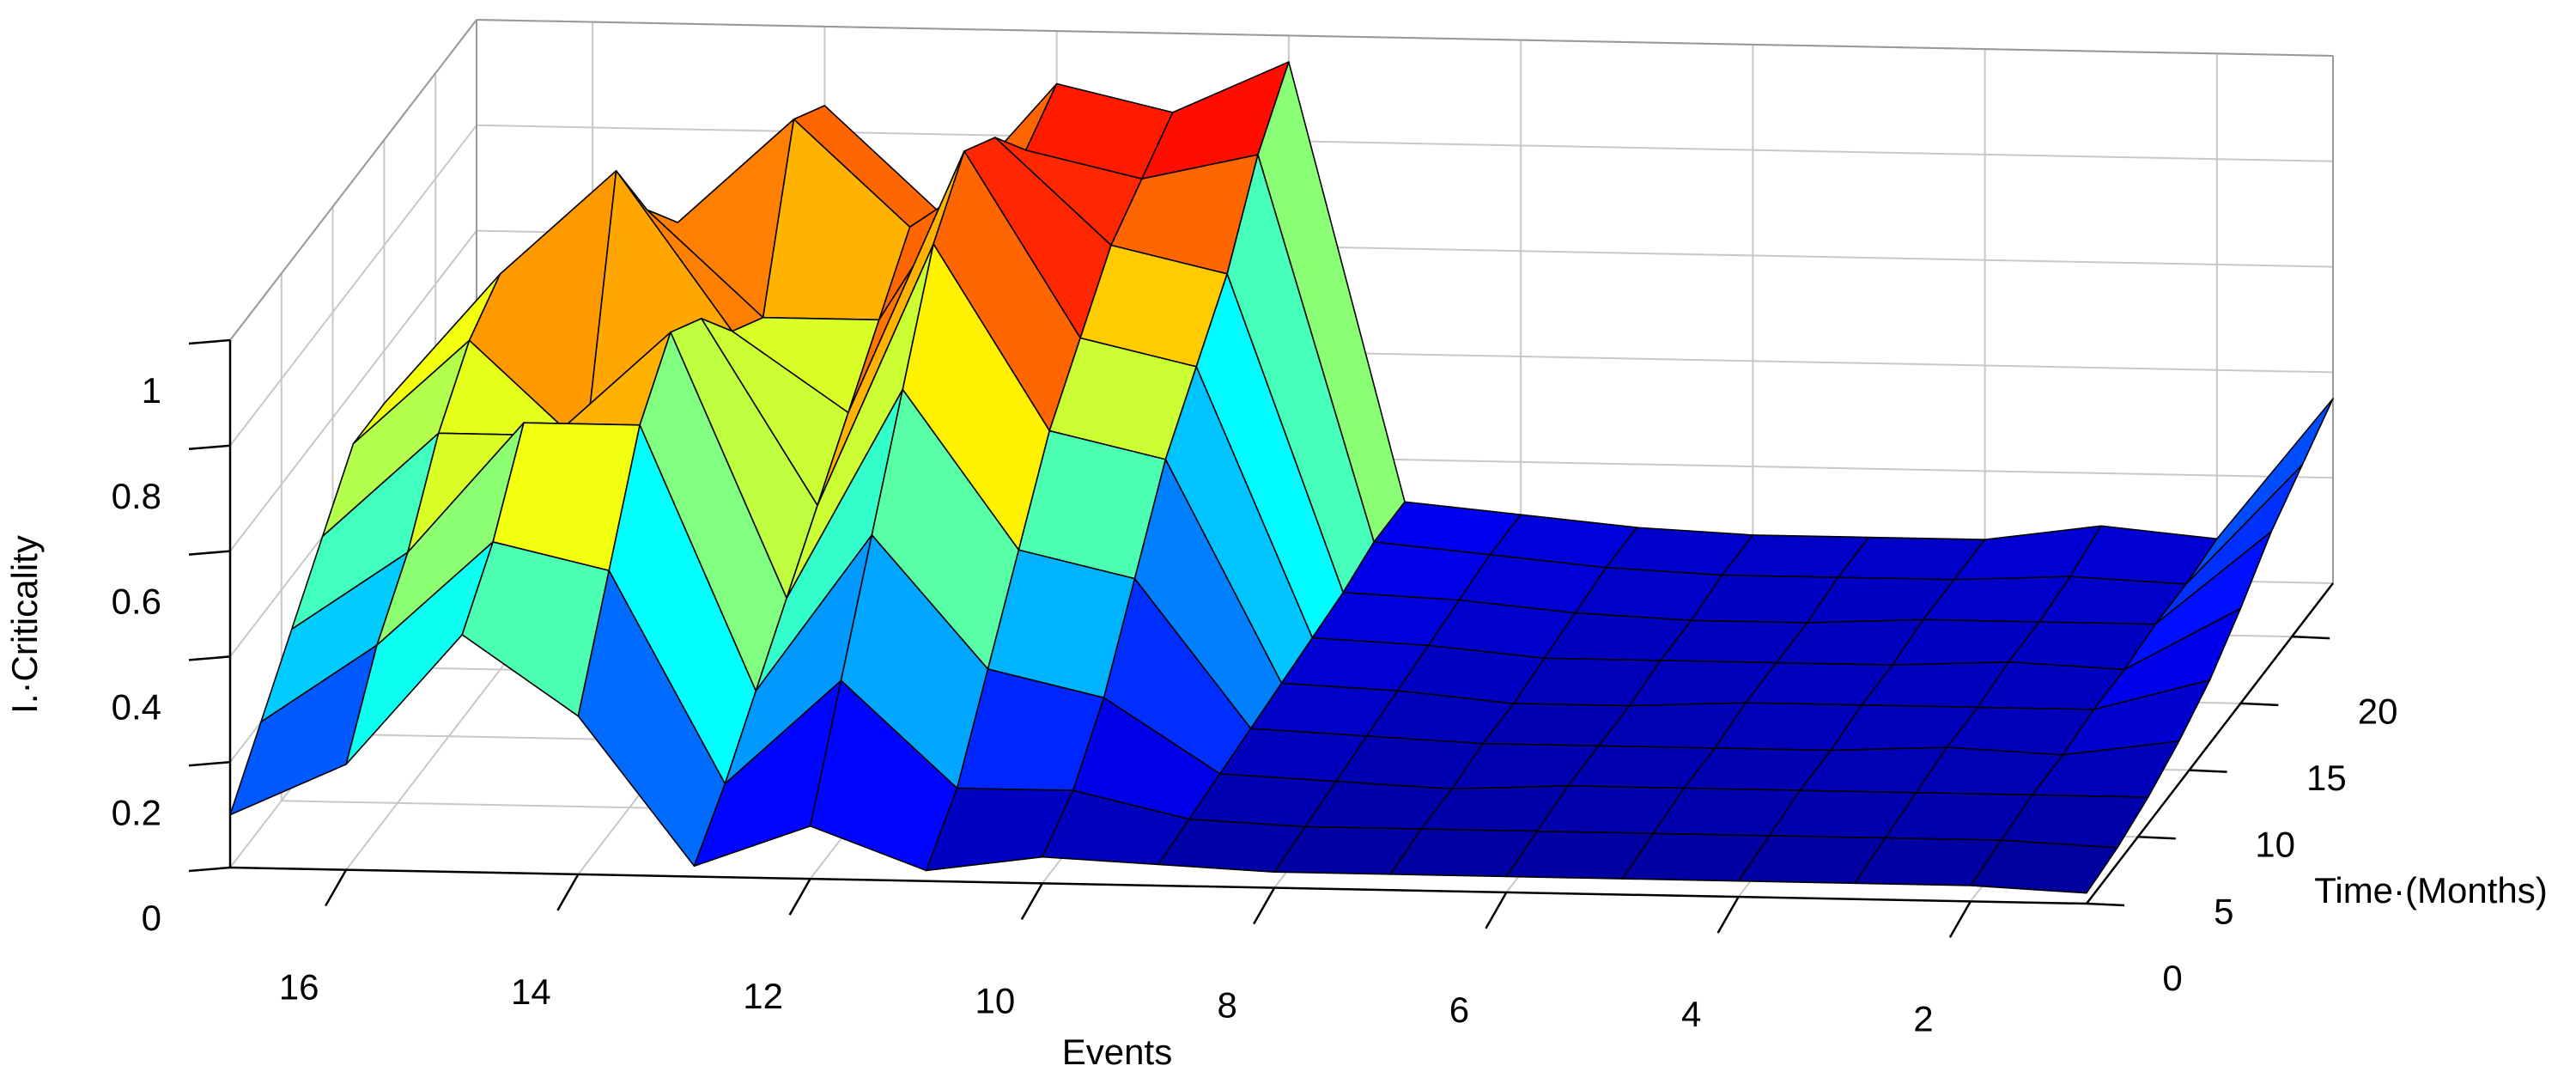 The image size is (2576, 1084). I want to click on y-tick-label: 0, so click(2172, 978).